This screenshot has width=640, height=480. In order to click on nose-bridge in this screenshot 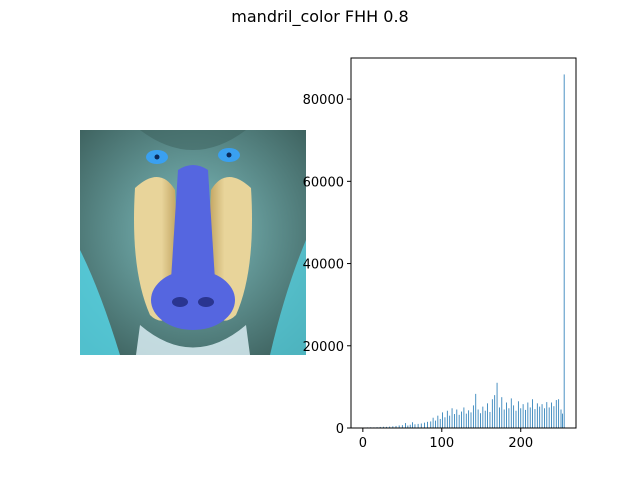, I will do `click(193, 226)`.